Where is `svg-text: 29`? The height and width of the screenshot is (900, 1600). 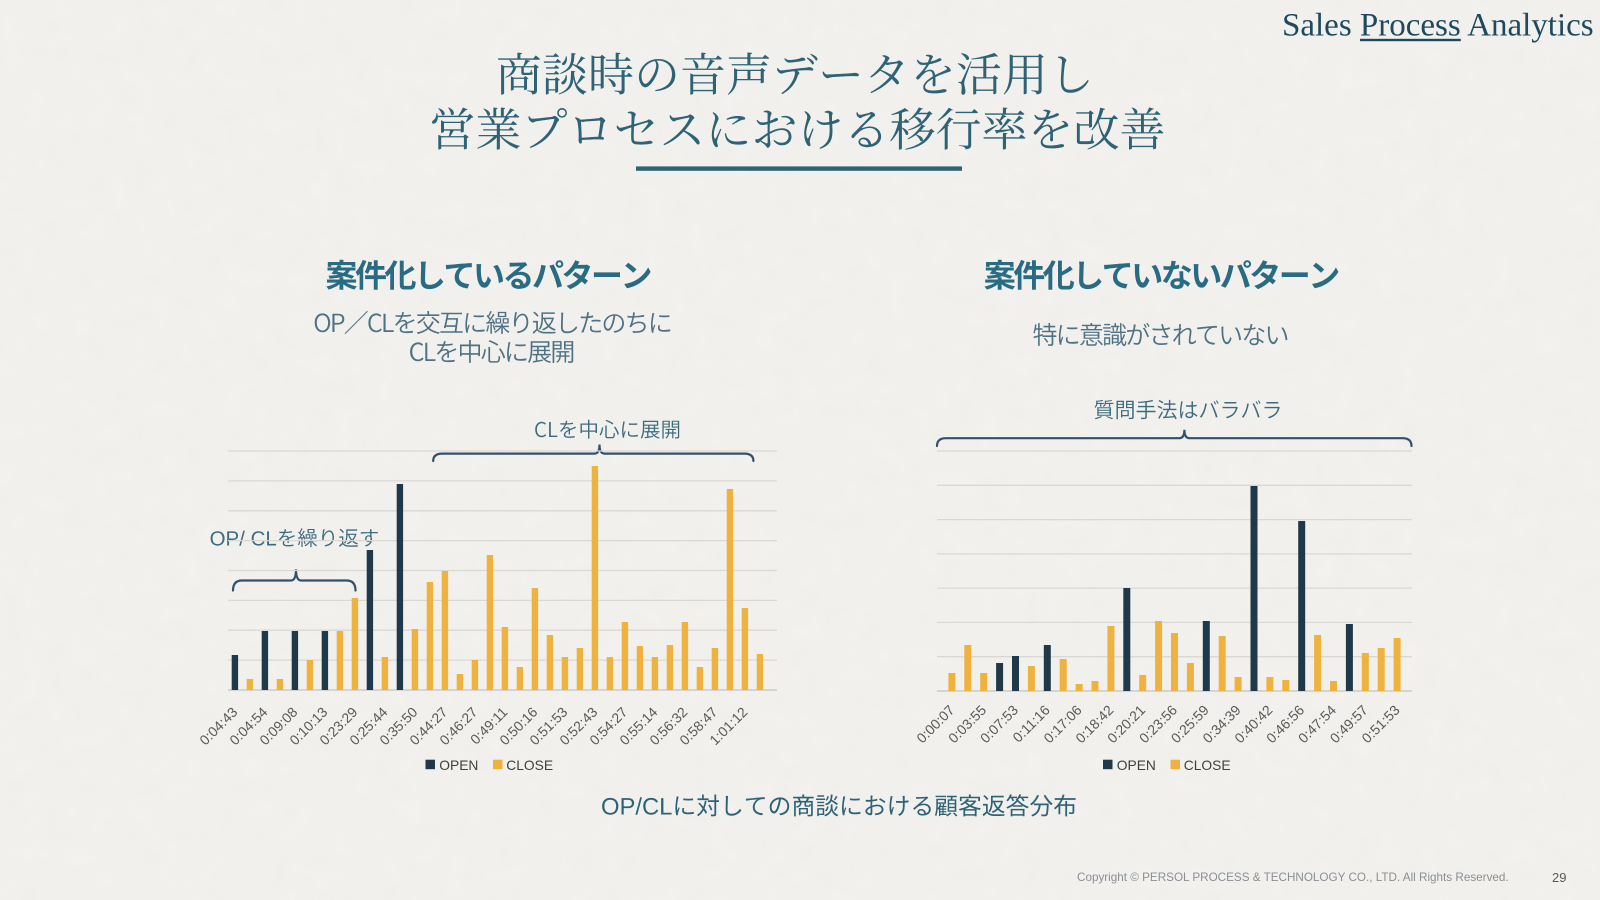 svg-text: 29 is located at coordinates (1559, 877).